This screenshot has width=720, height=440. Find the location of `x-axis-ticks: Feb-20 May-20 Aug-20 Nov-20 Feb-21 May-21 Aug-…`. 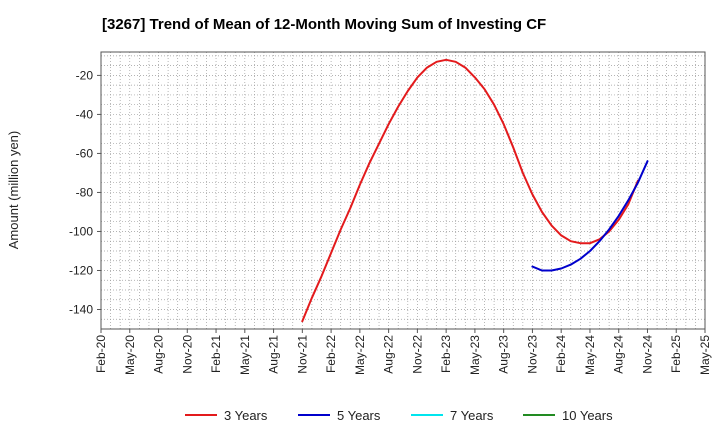

x-axis-ticks: Feb-20 May-20 Aug-20 Nov-20 Feb-21 May-21 Aug-… is located at coordinates (403, 352).